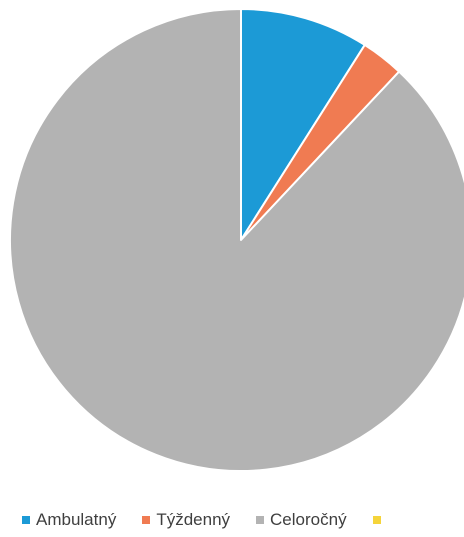 This screenshot has height=537, width=464. I want to click on legend-item-fourth, so click(379, 520).